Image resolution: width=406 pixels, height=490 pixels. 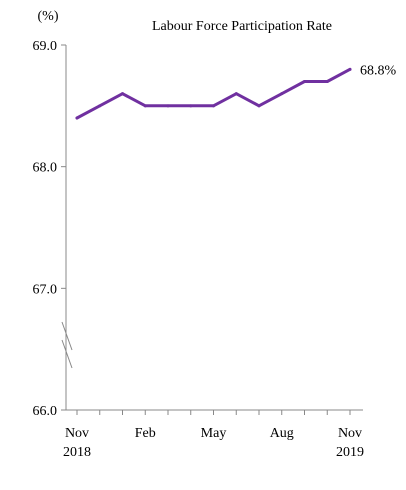 I want to click on y-tick-label: 69.0, so click(x=45, y=46).